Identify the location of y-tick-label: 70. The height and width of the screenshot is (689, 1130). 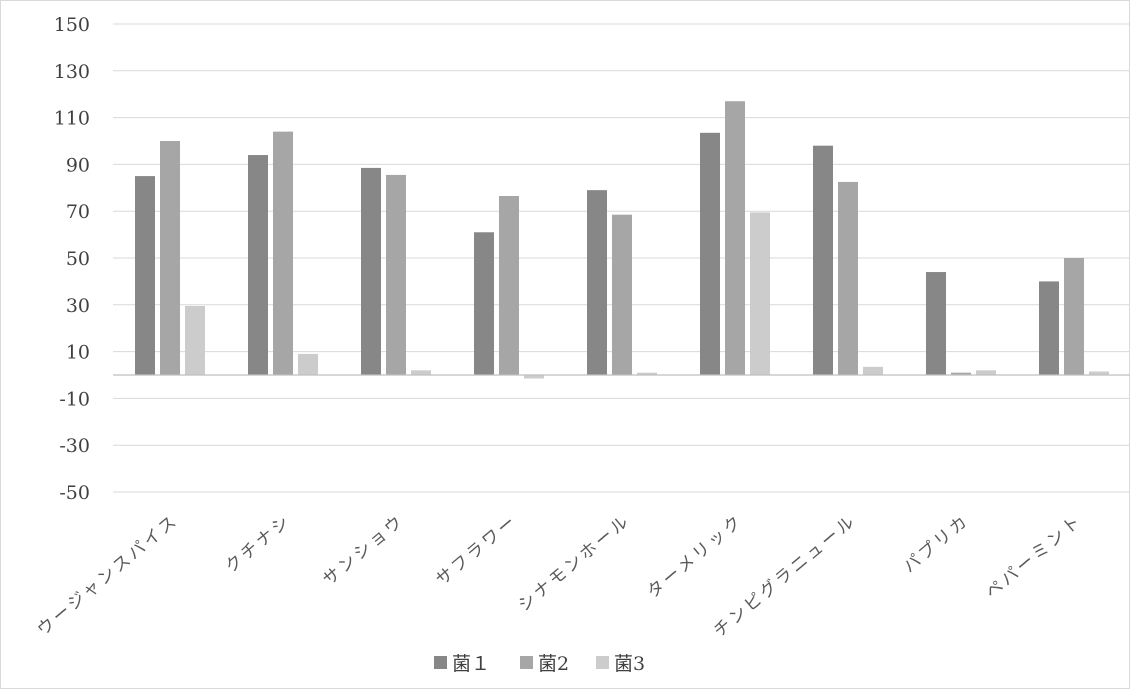
(78, 212).